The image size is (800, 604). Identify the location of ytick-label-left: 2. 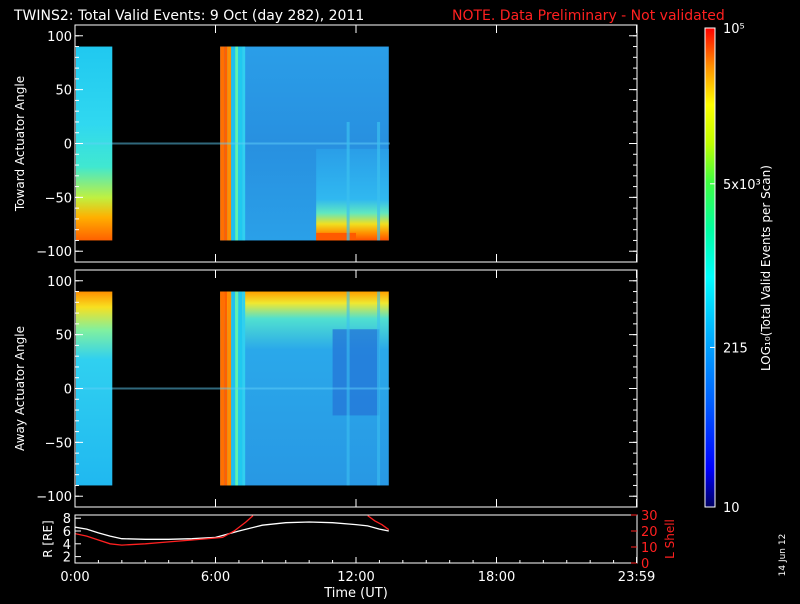
(67, 558).